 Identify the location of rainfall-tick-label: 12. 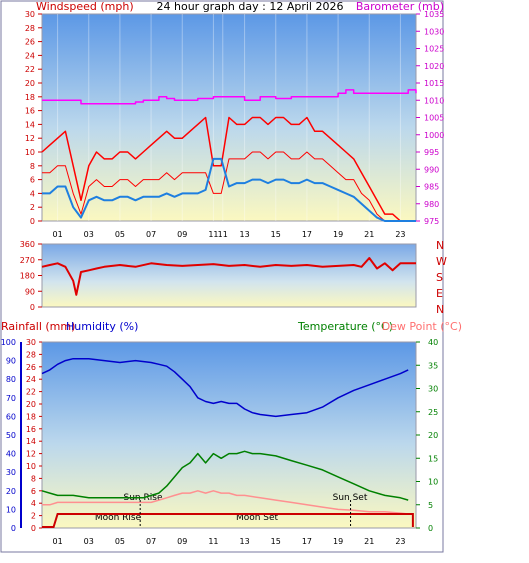
(31, 454).